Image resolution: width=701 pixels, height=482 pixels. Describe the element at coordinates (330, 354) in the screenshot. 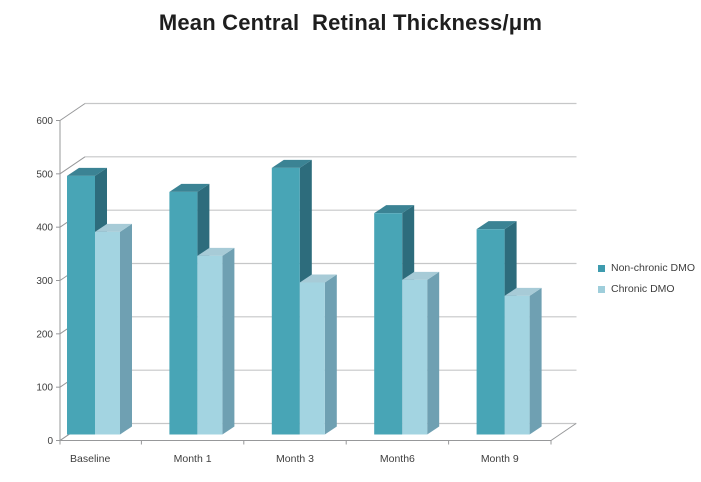

I see `bar-chronic-month-3-side-face` at that location.